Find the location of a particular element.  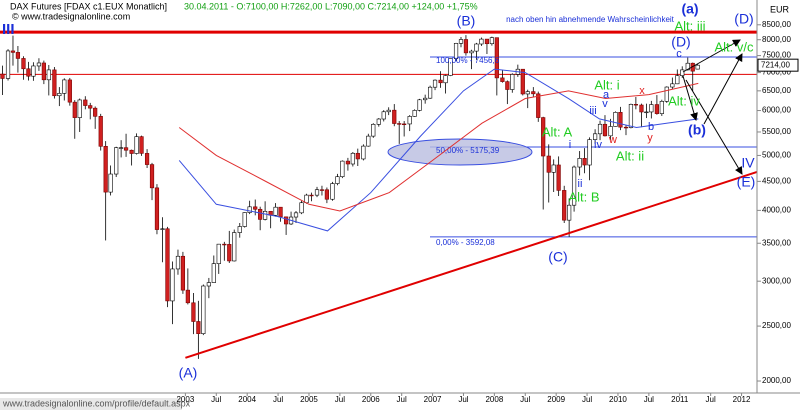

chart-title: DAX Futures [FDAX c1.EUX Monatlich] is located at coordinates (88, 6).